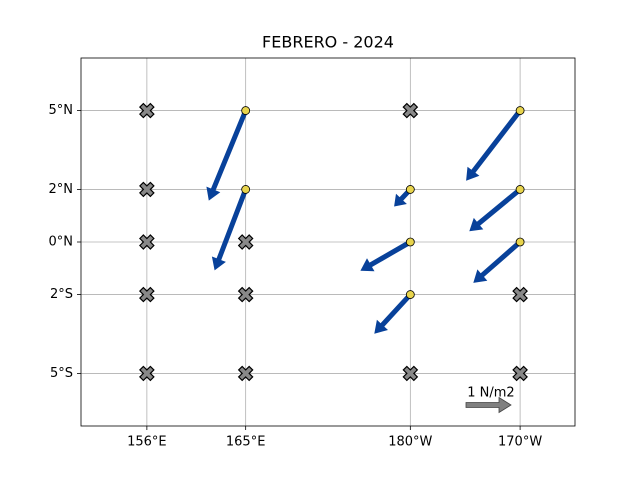  What do you see at coordinates (61, 373) in the screenshot?
I see `y-tick-label: 5°S` at bounding box center [61, 373].